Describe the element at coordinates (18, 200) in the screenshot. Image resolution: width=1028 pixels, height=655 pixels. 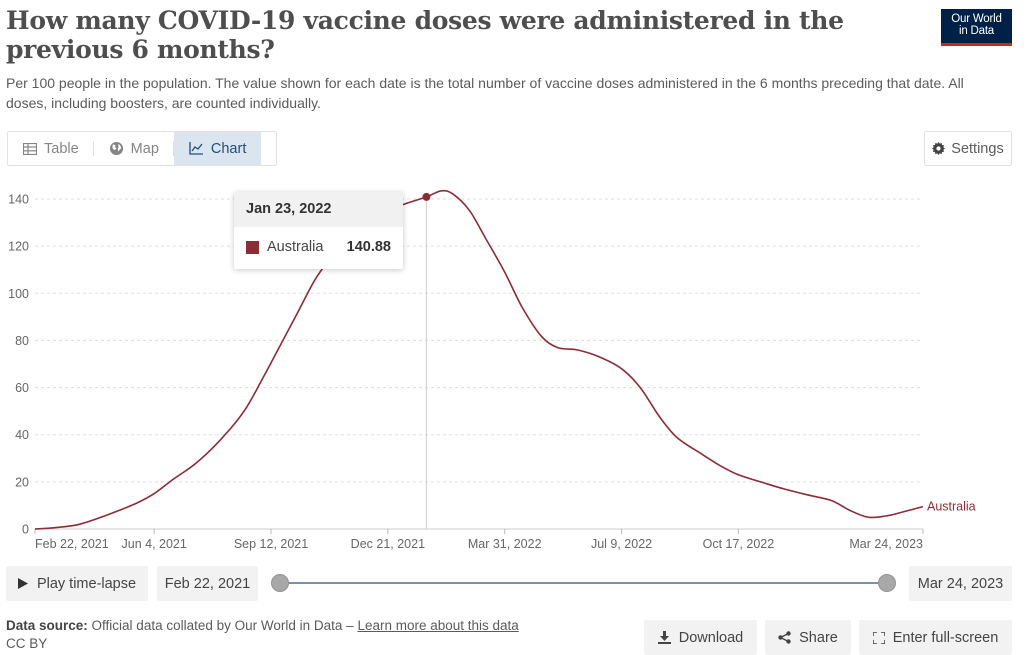
I see `y-tick-label: 140` at that location.